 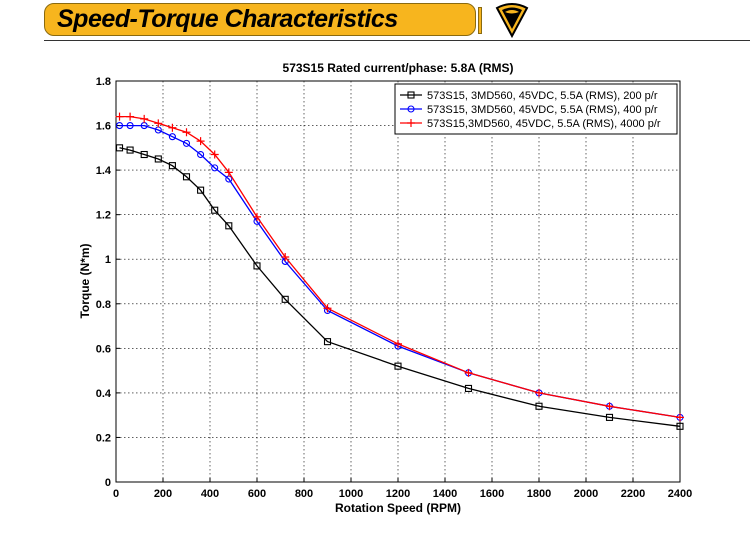 I want to click on legend-box, so click(x=536, y=109).